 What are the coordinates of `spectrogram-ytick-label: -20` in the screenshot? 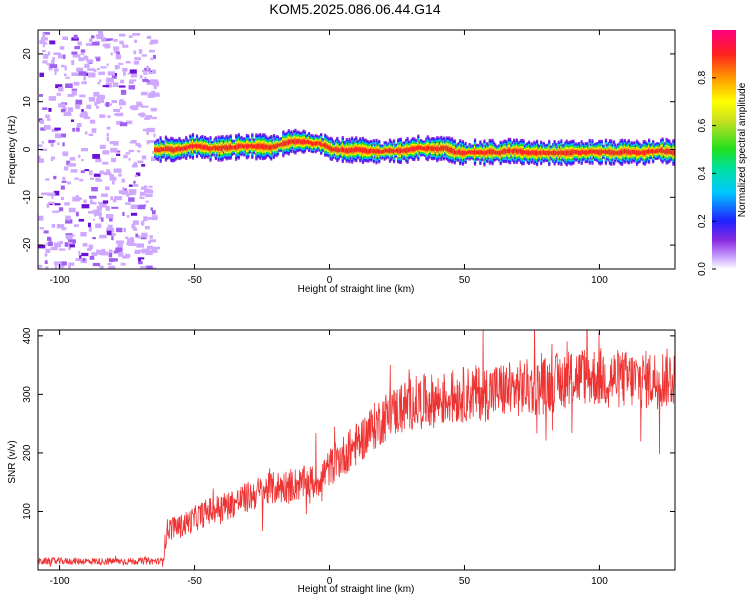 It's located at (27, 244).